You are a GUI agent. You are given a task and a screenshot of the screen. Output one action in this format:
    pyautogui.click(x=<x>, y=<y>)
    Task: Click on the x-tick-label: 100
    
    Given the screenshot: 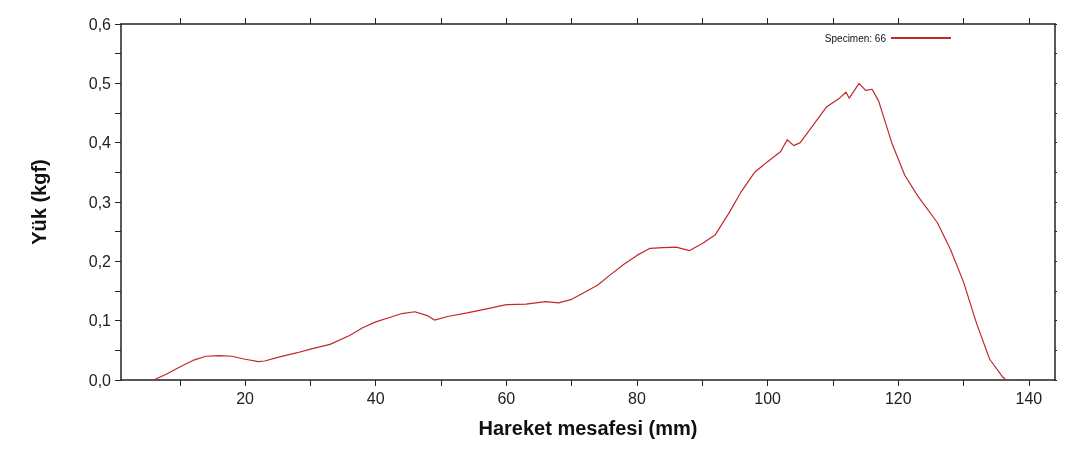 What is the action you would take?
    pyautogui.click(x=768, y=398)
    